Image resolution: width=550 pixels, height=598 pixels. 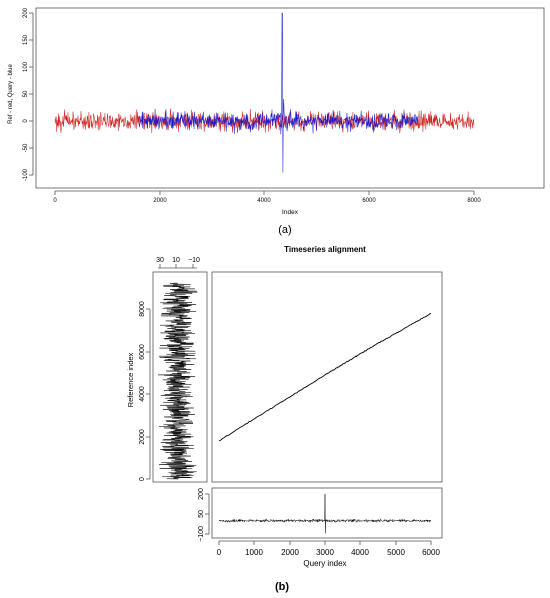 I want to click on panel-a-label: (a), so click(x=284, y=230).